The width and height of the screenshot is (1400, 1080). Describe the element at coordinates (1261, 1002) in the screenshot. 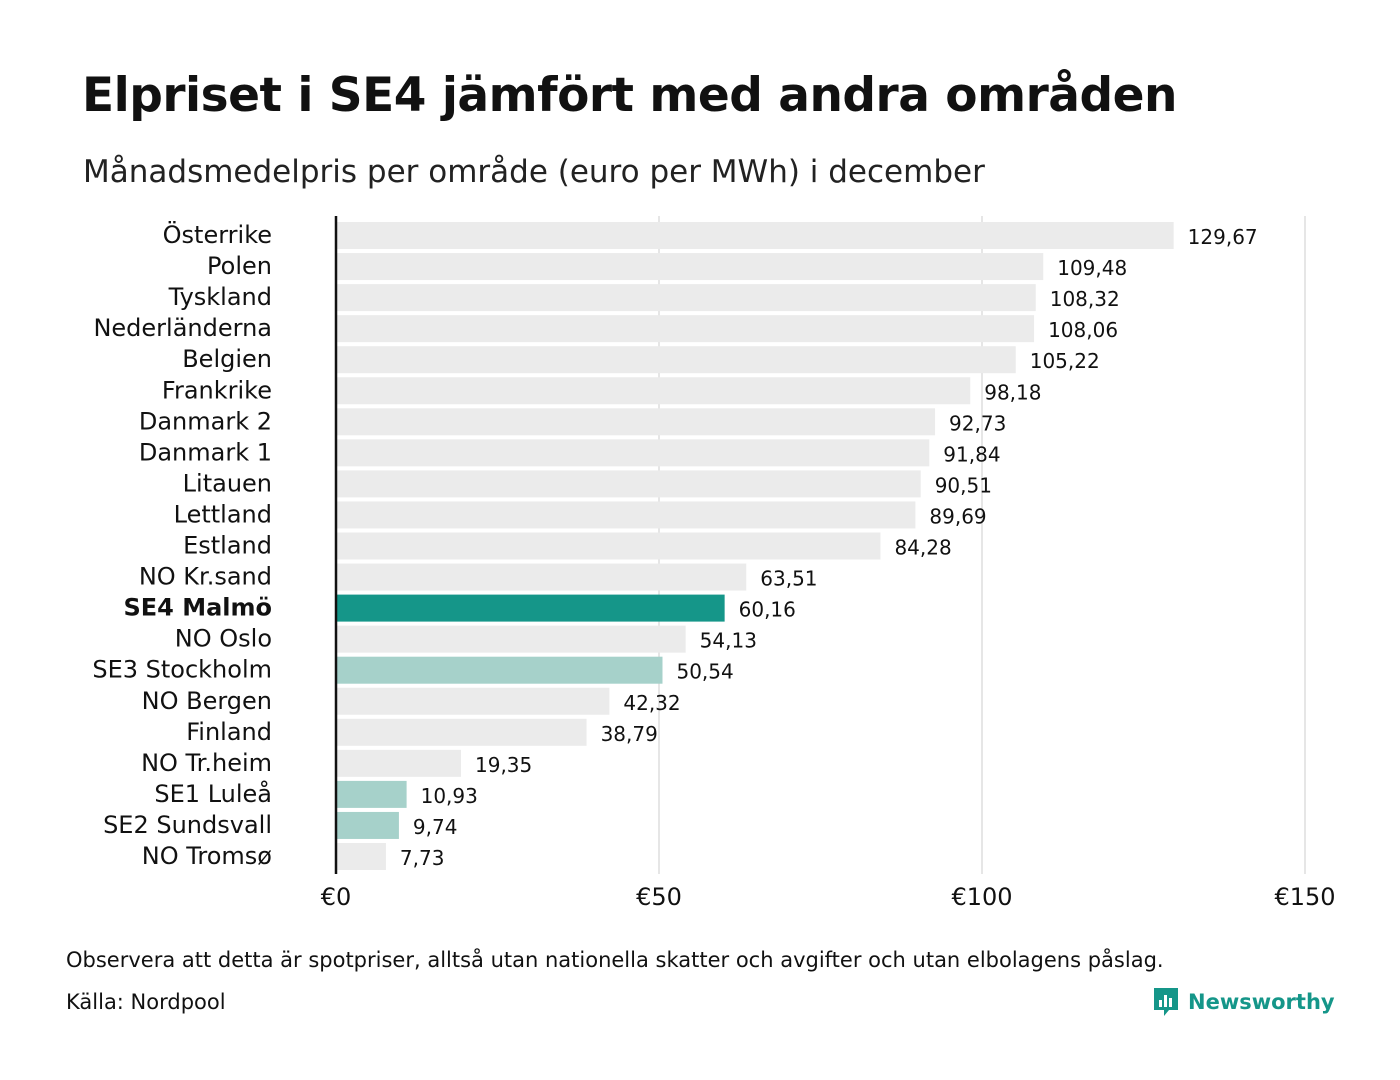

I see `brand-name: Newsworthy` at that location.